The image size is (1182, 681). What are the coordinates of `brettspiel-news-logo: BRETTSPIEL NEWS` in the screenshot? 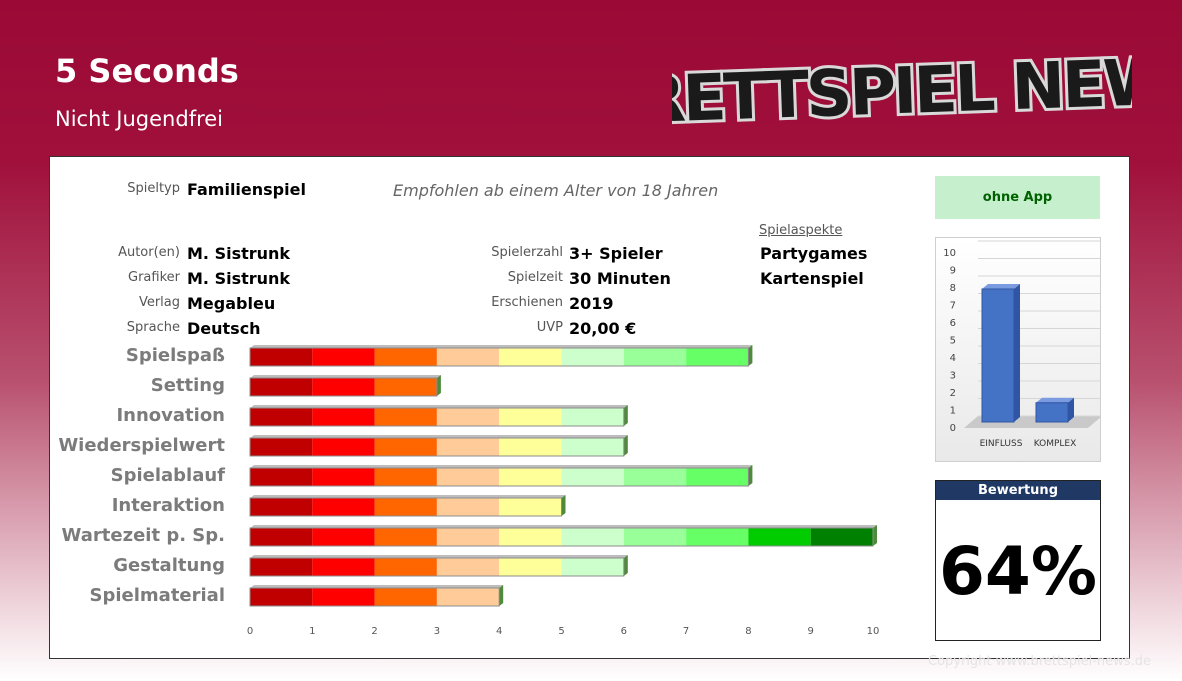 It's located at (902, 92).